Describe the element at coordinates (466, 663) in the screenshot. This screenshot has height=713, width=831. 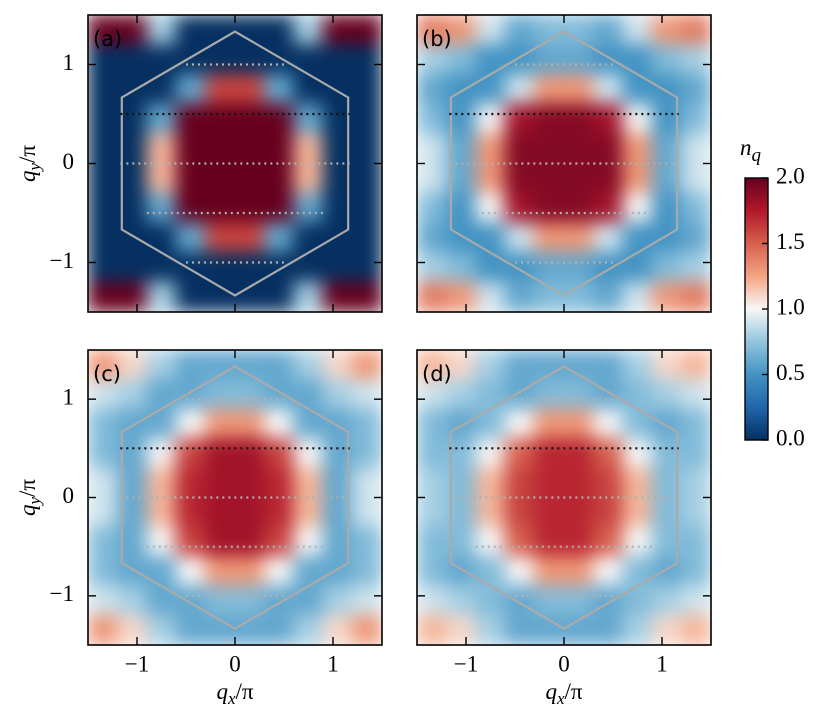
I see `x-tick-label: −1` at that location.